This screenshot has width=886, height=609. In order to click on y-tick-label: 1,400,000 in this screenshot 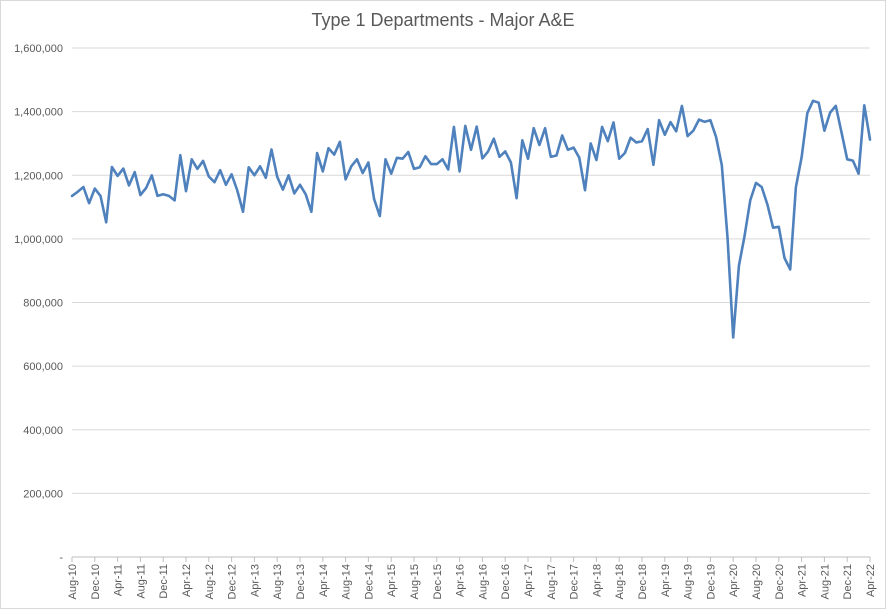, I will do `click(38, 113)`.